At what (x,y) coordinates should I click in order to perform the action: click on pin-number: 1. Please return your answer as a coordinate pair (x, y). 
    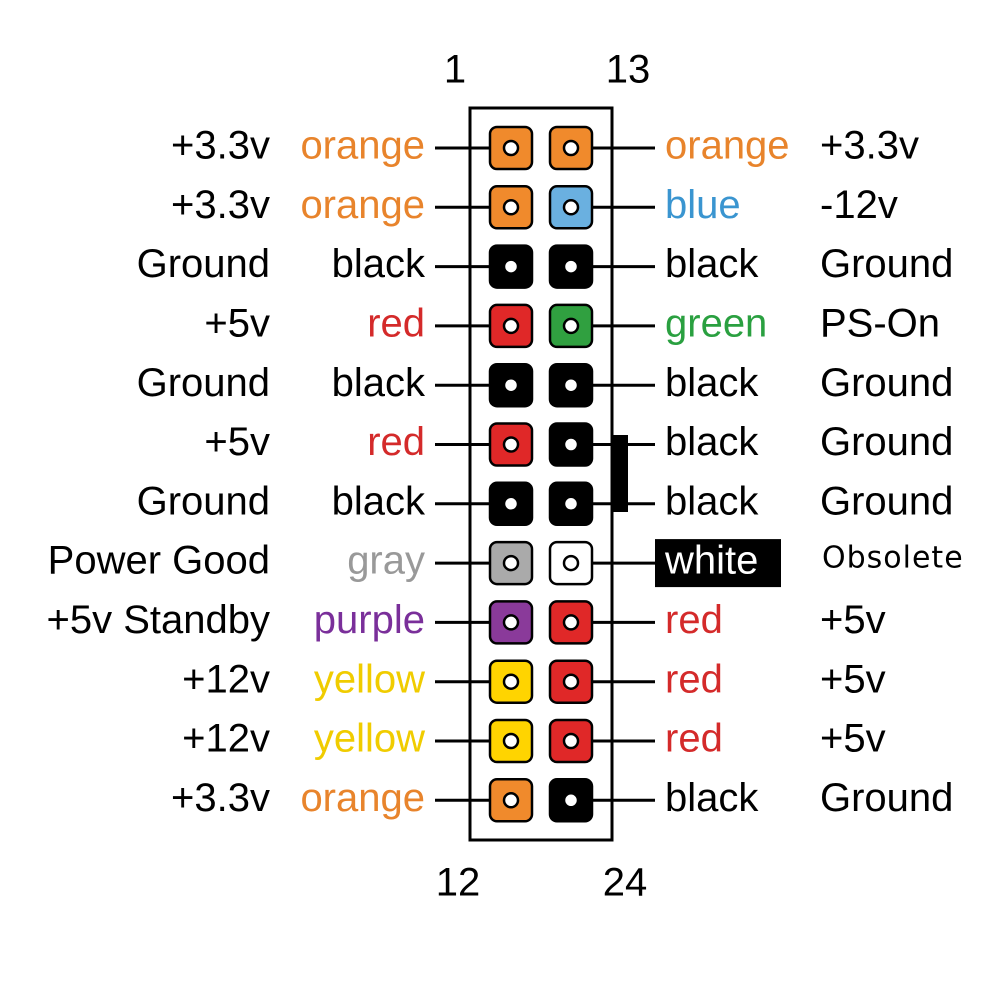
    Looking at the image, I should click on (455, 70).